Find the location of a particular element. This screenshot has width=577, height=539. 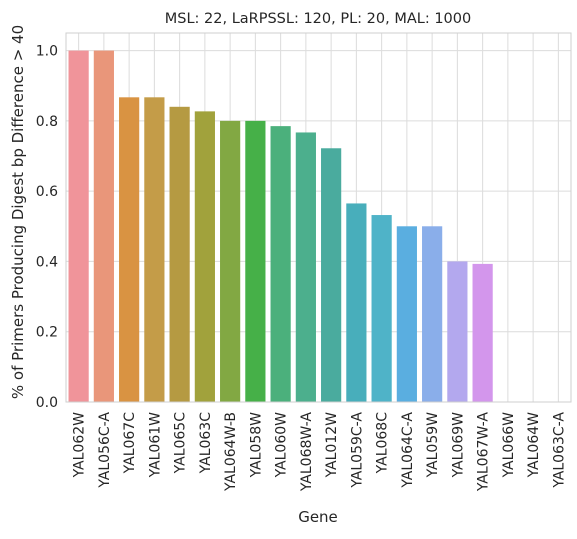

x-tick-label: YAL012W is located at coordinates (332, 445).